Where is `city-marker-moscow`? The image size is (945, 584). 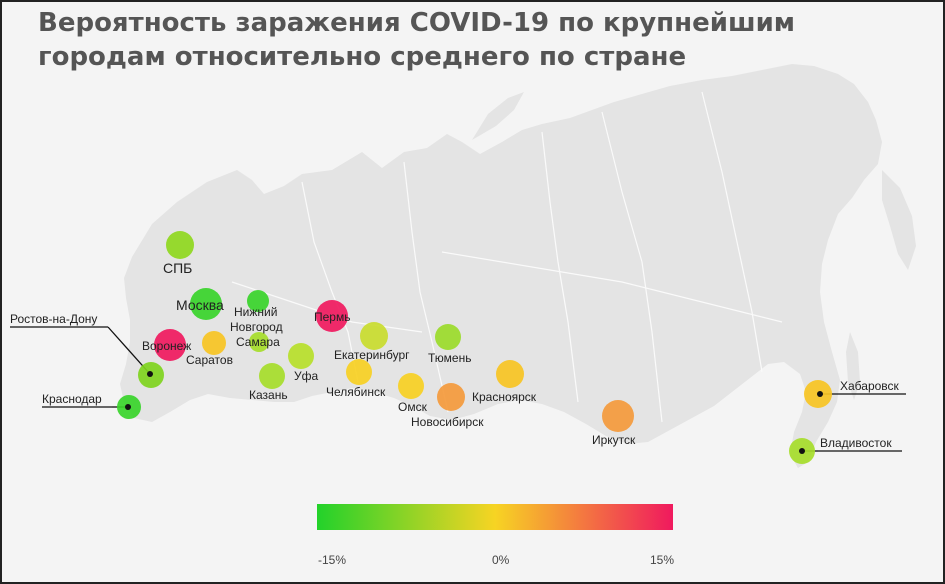 city-marker-moscow is located at coordinates (206, 304).